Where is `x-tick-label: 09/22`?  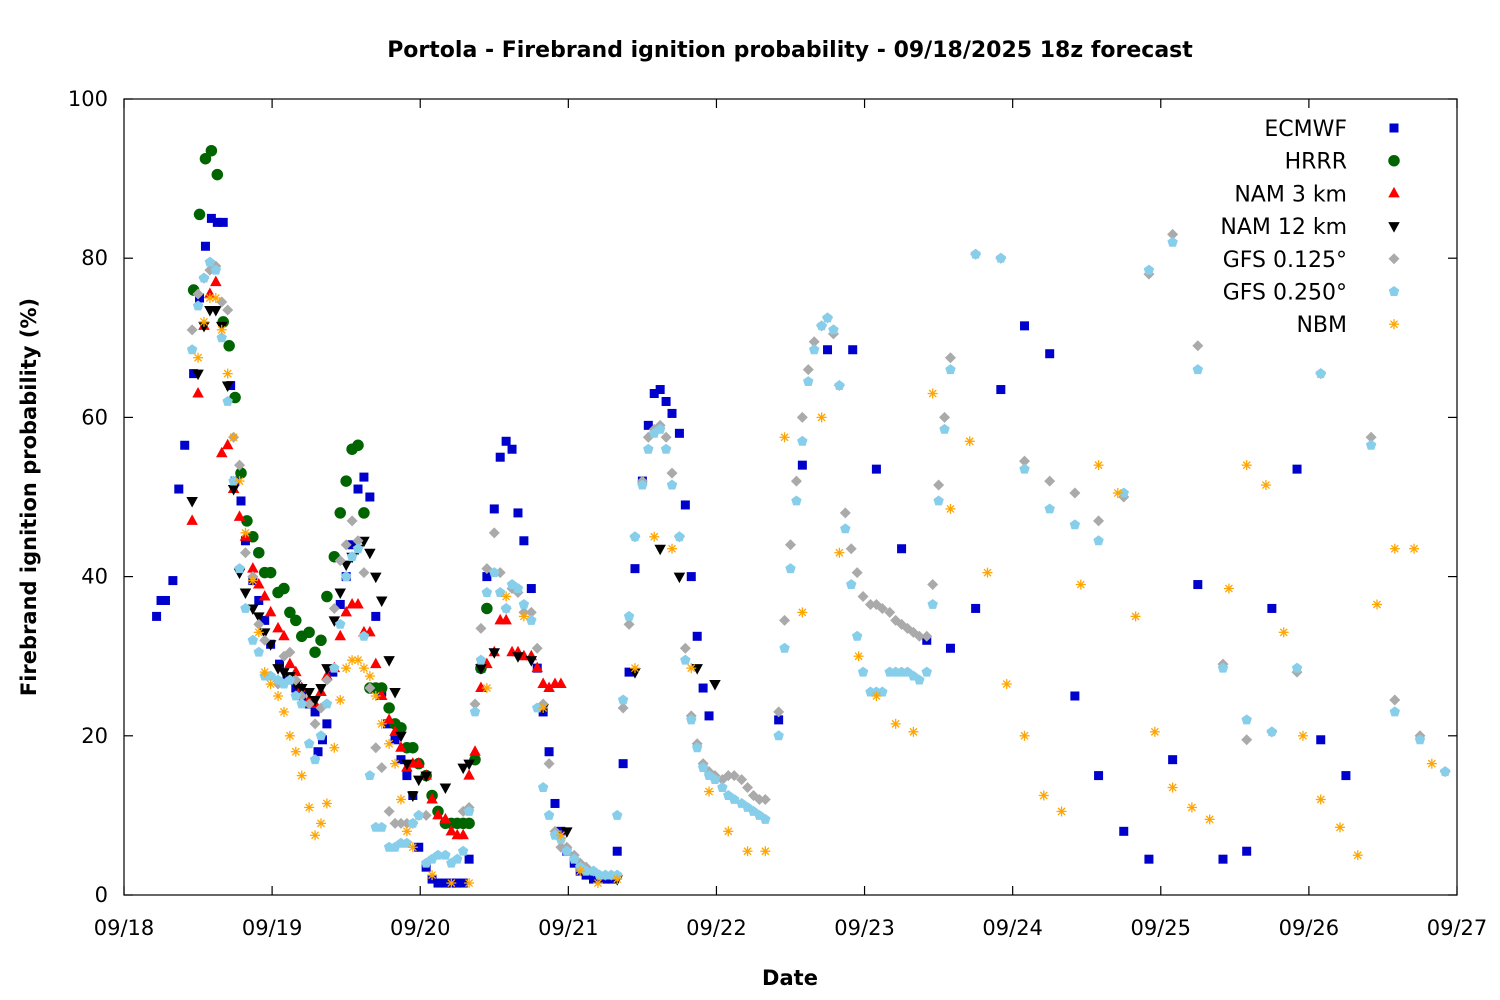
x-tick-label: 09/22 is located at coordinates (716, 928).